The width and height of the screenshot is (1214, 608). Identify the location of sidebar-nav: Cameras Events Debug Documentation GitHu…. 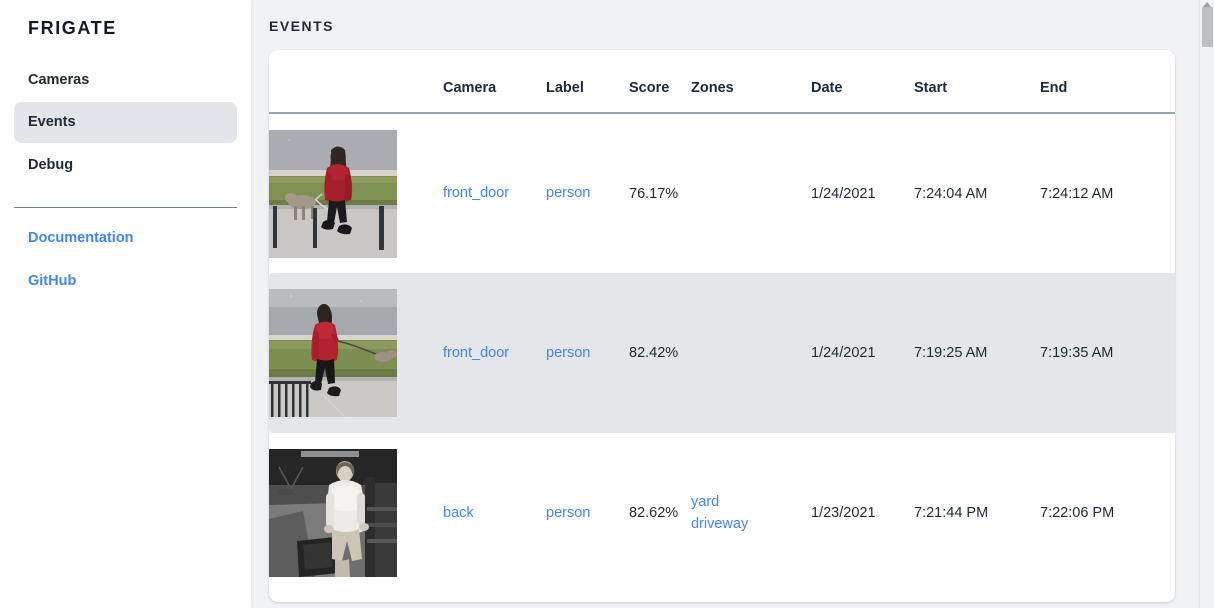
(125, 181).